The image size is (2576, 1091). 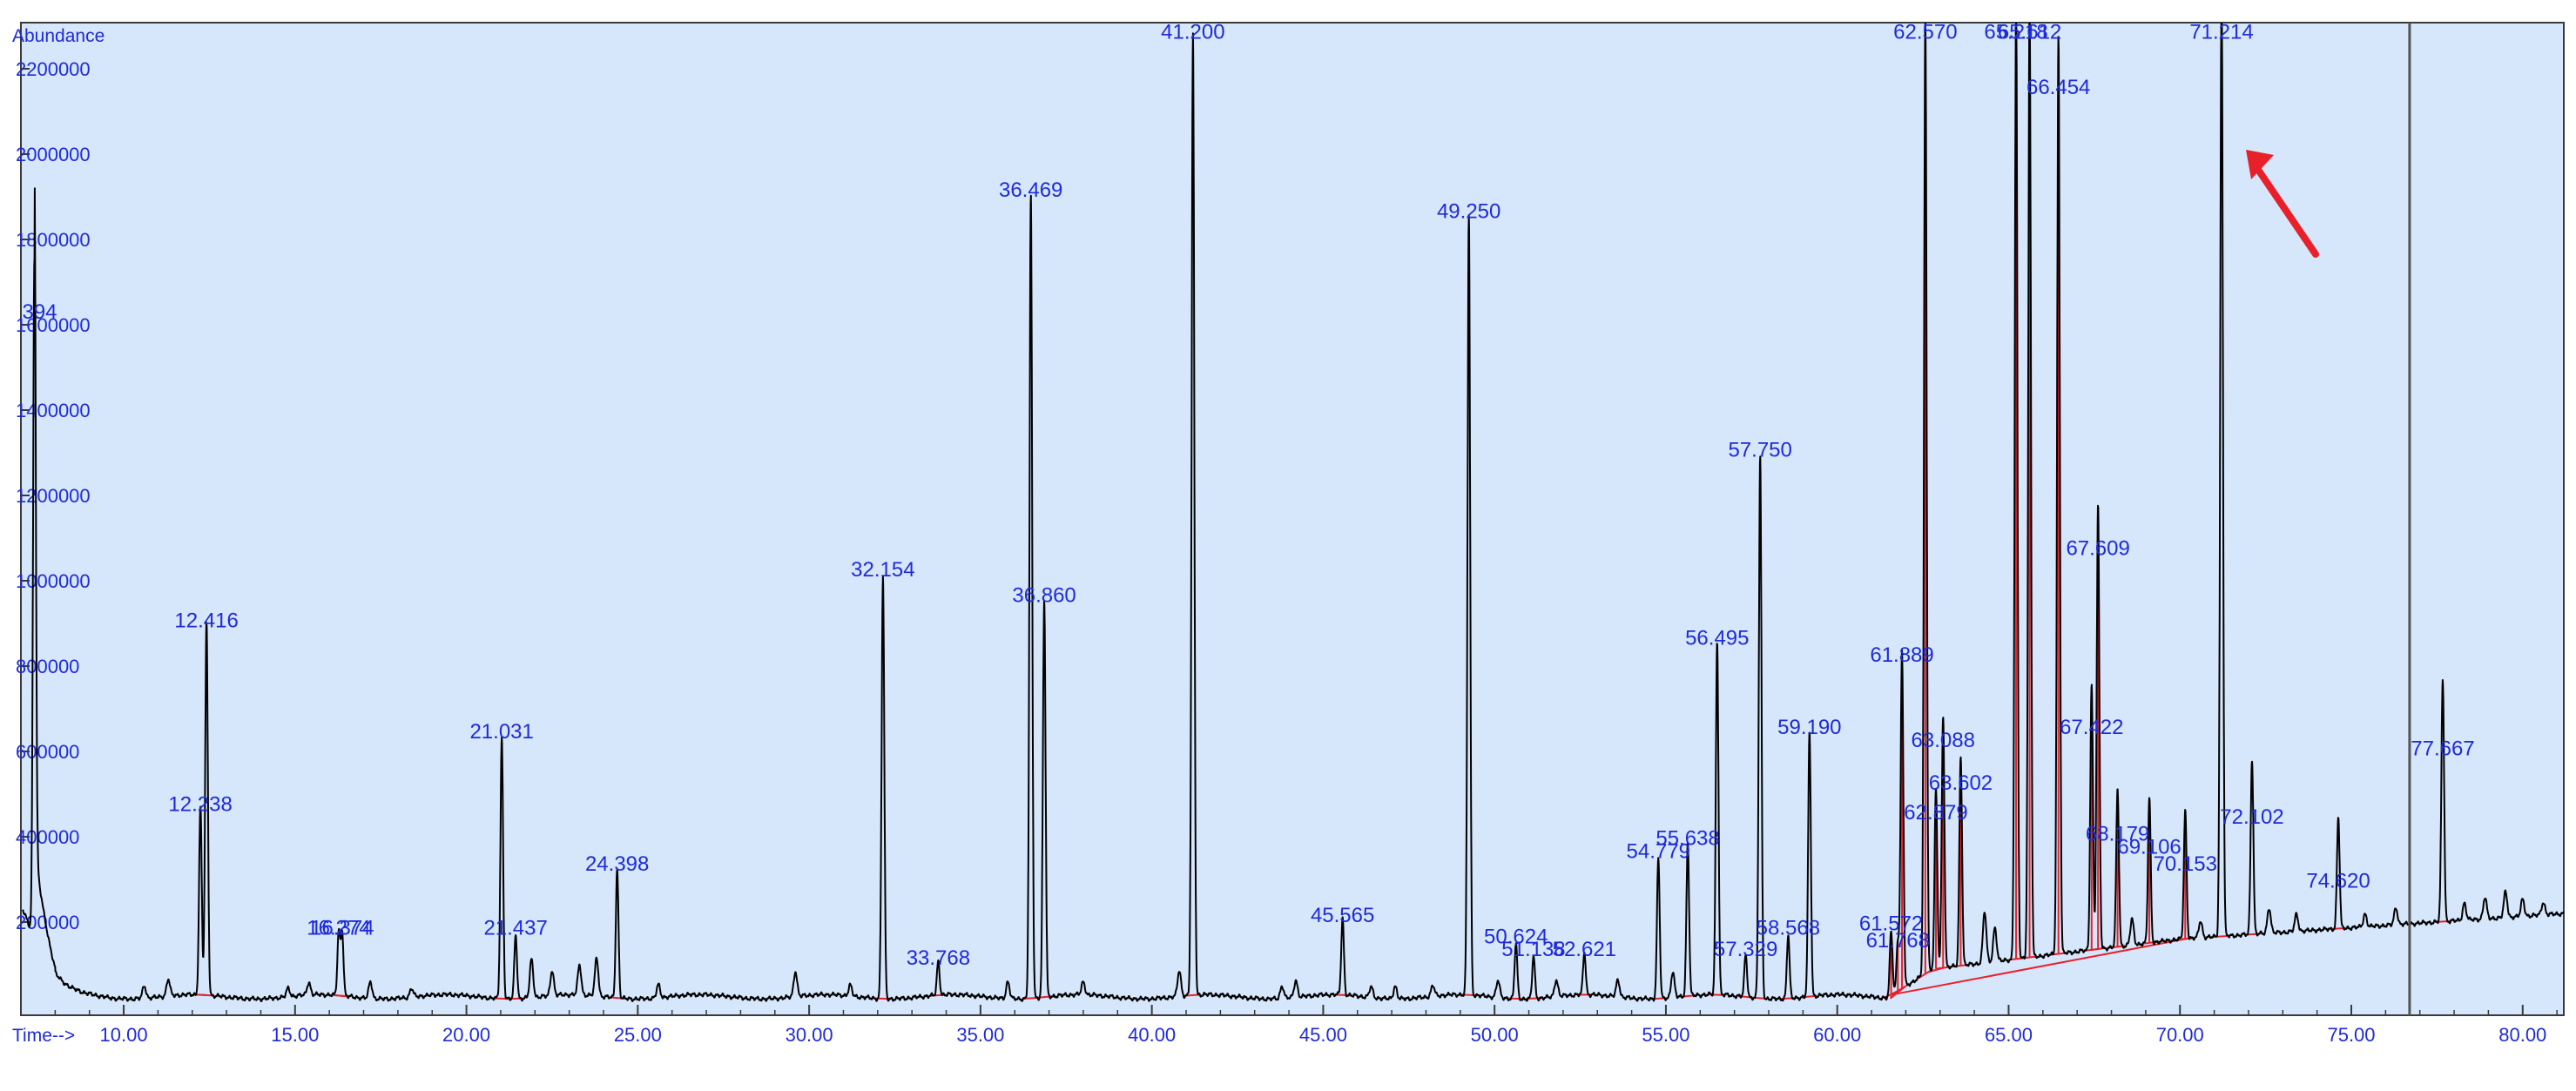 What do you see at coordinates (53, 325) in the screenshot?
I see `y-tick-label: 1600000` at bounding box center [53, 325].